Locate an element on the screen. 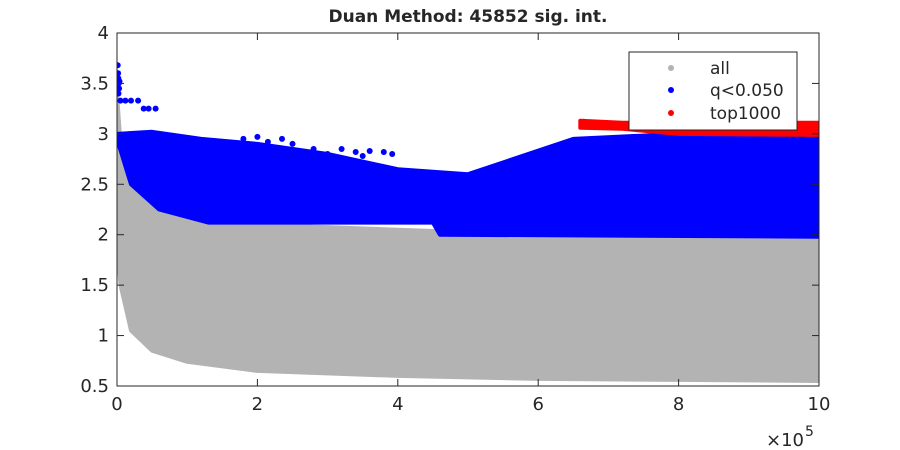  legend-label-top1000: top1000 is located at coordinates (745, 114).